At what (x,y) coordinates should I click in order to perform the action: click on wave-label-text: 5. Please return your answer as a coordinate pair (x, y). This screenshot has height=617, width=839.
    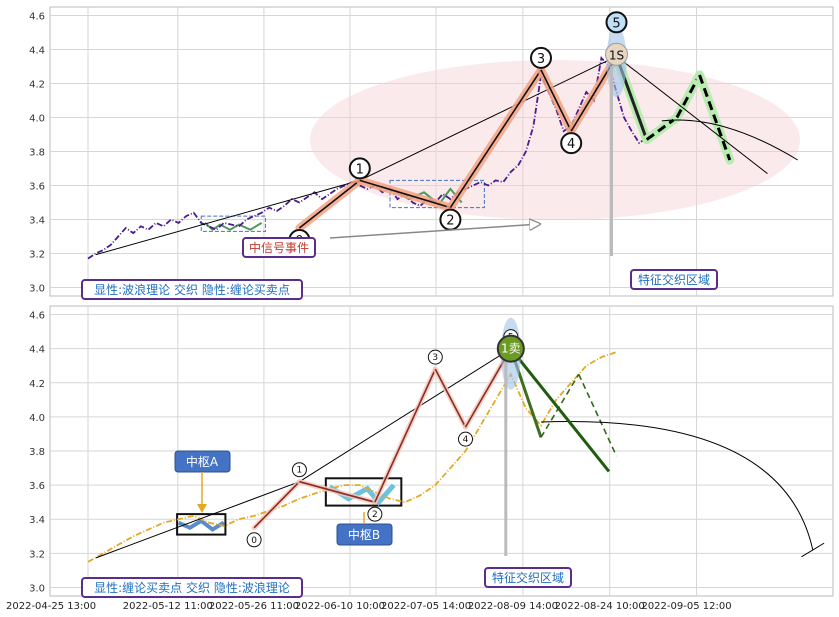
    Looking at the image, I should click on (616, 23).